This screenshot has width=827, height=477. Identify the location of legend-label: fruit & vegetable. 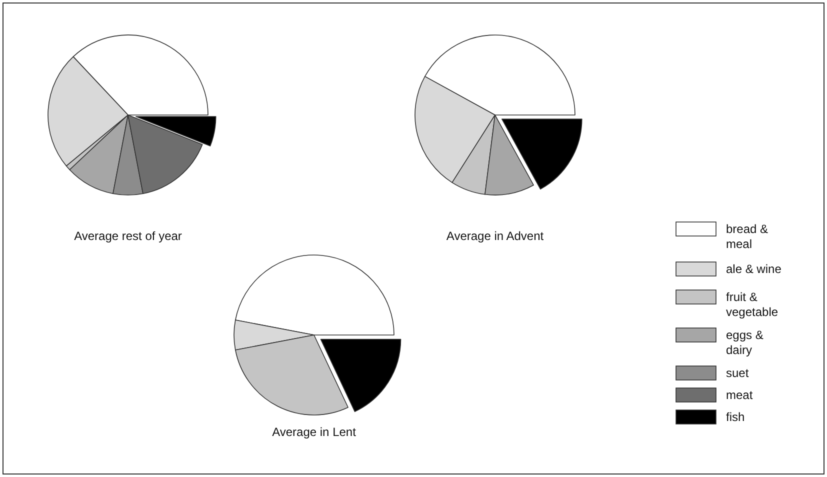
(752, 304).